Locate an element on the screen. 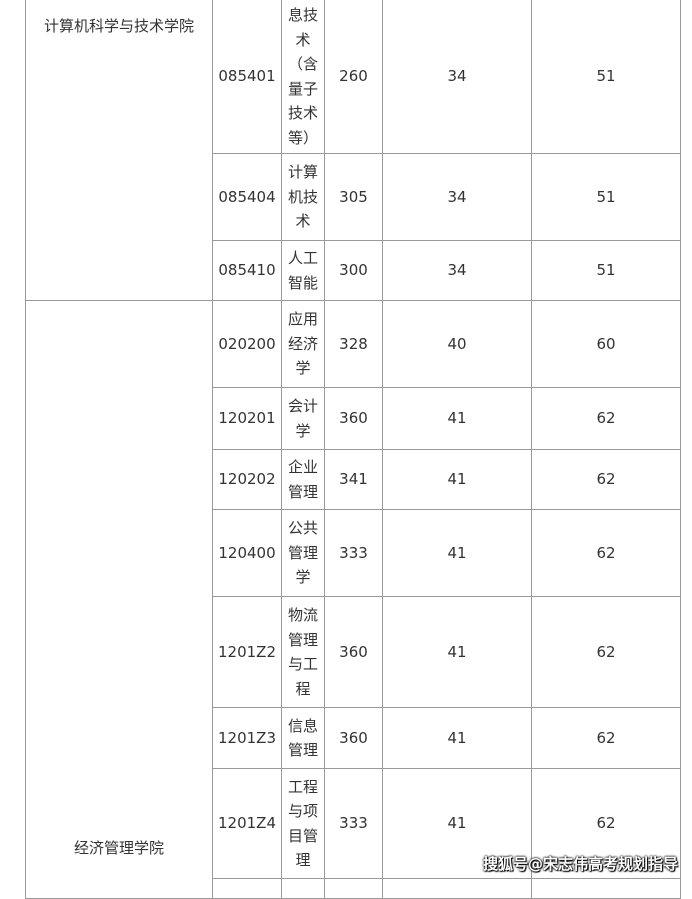 This screenshot has height=899, width=692. table-row: 1201Z2 物流管理与工程 360 41 62 is located at coordinates (353, 652).